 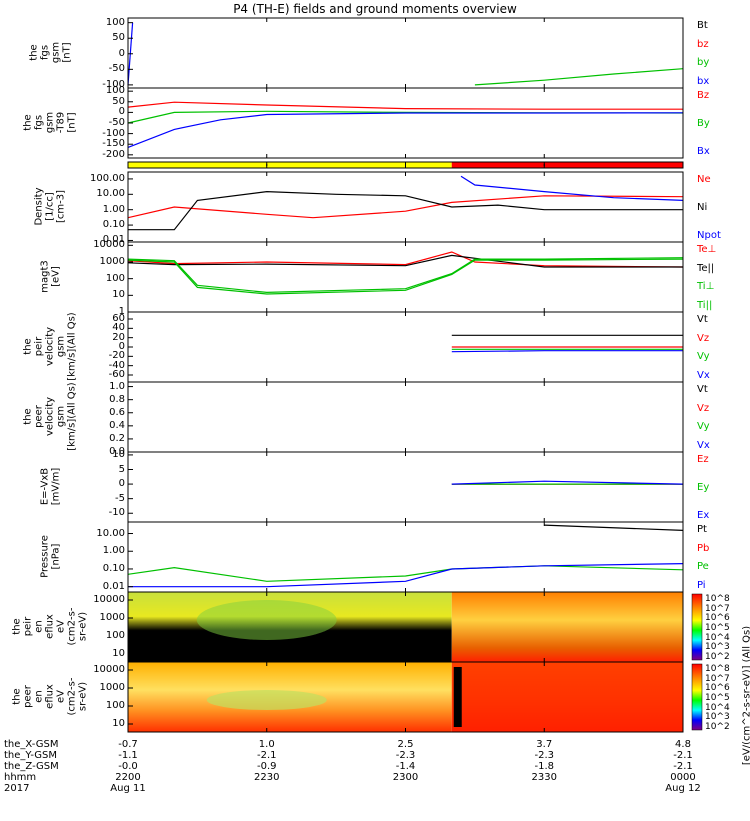 What do you see at coordinates (44, 487) in the screenshot?
I see `y-axis-label: E=-VxB` at bounding box center [44, 487].